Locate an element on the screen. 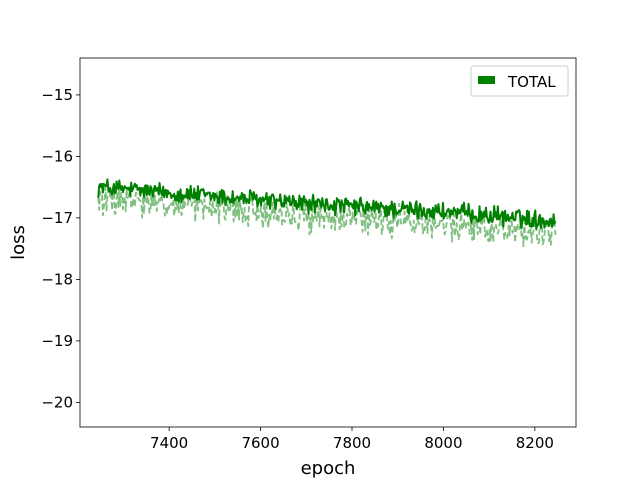 Image resolution: width=640 pixels, height=480 pixels. legend: TOTAL is located at coordinates (519, 81).